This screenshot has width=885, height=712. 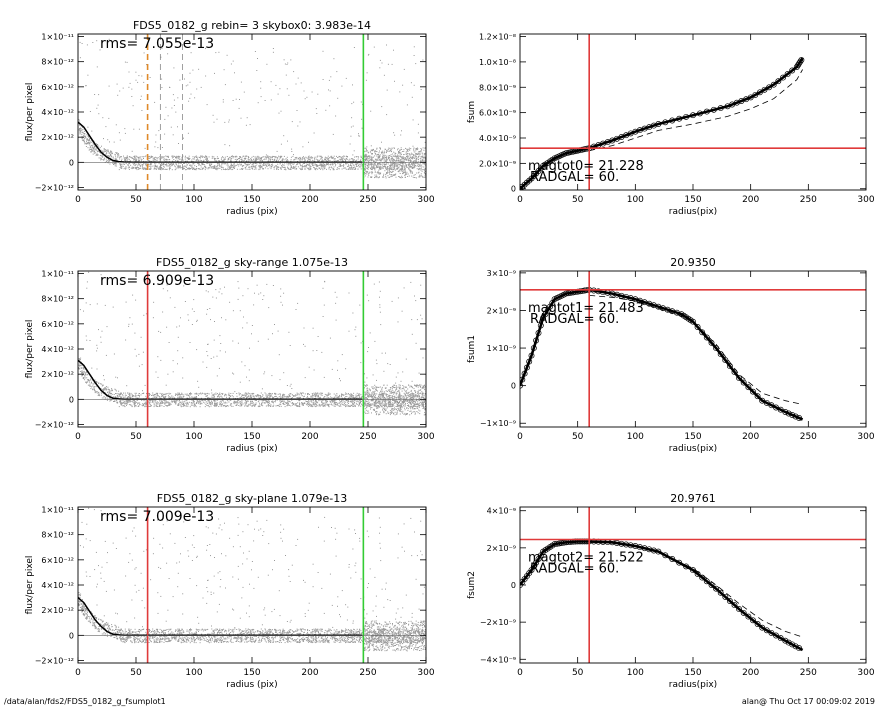 What do you see at coordinates (520, 200) in the screenshot?
I see `x-tick-label: 0` at bounding box center [520, 200].